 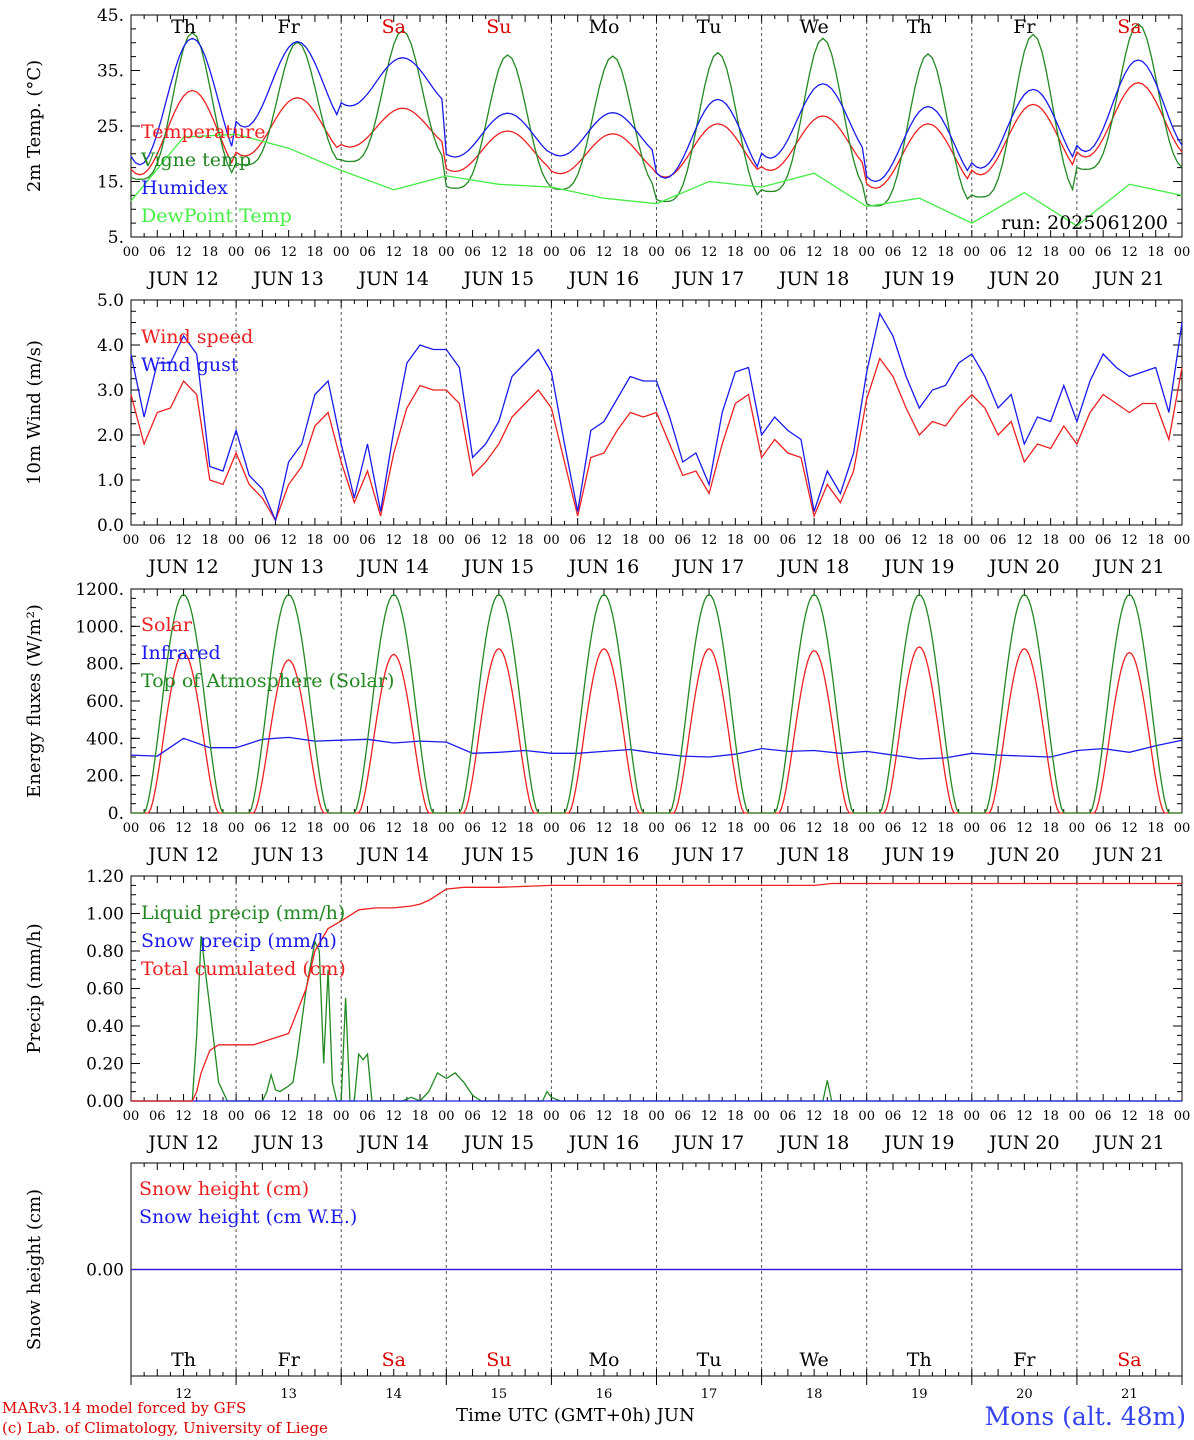 I want to click on day-name-top: Mo, so click(x=603, y=27).